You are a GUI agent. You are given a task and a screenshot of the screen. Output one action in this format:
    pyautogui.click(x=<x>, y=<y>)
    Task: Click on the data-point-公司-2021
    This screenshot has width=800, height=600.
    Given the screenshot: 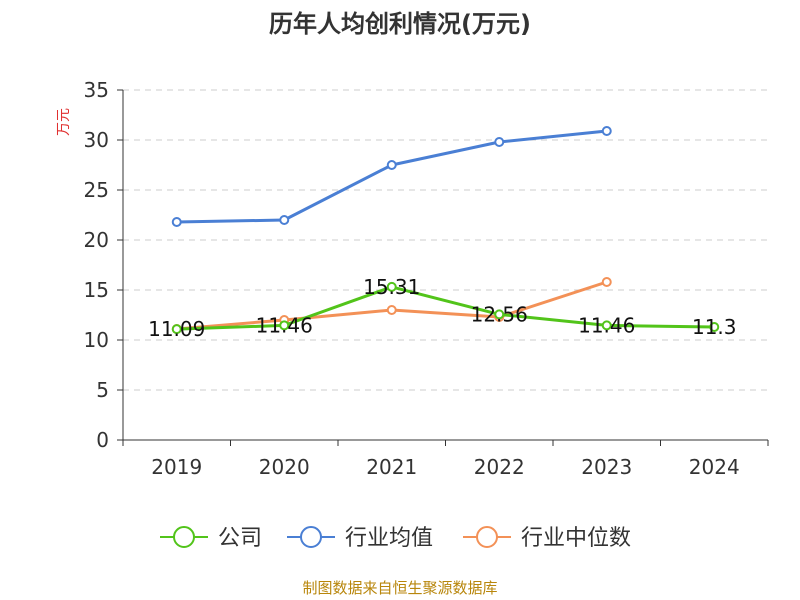 What is the action you would take?
    pyautogui.click(x=391, y=286)
    